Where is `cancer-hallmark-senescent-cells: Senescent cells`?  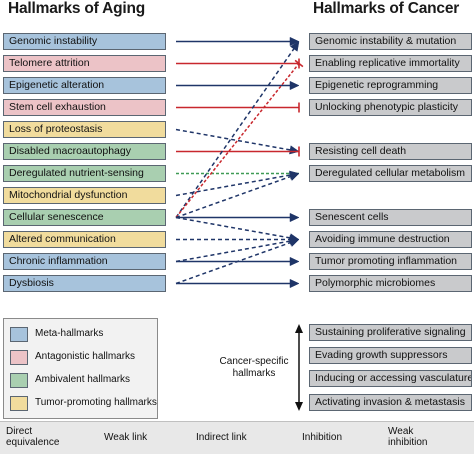 cancer-hallmark-senescent-cells: Senescent cells is located at coordinates (390, 217).